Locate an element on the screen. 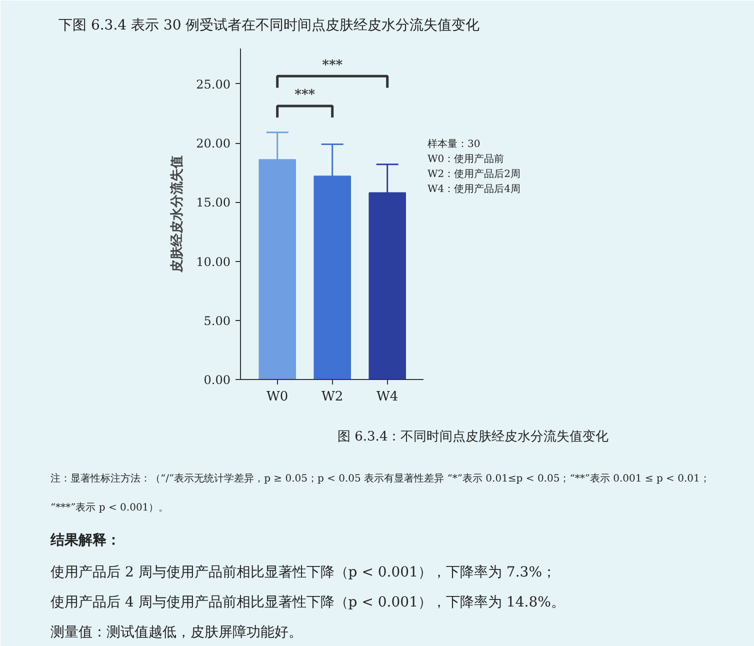  y-axis-title: 皮肤经皮水分流失值 is located at coordinates (177, 215).